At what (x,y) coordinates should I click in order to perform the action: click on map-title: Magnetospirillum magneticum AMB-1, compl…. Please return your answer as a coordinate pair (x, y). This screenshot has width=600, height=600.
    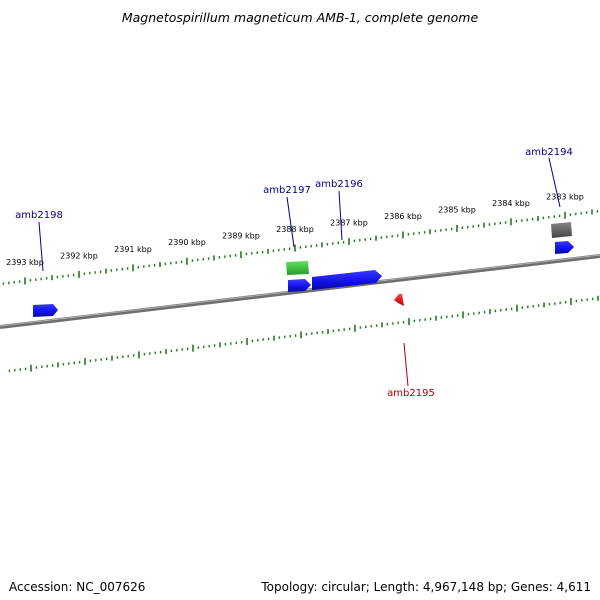
    Looking at the image, I should click on (300, 17).